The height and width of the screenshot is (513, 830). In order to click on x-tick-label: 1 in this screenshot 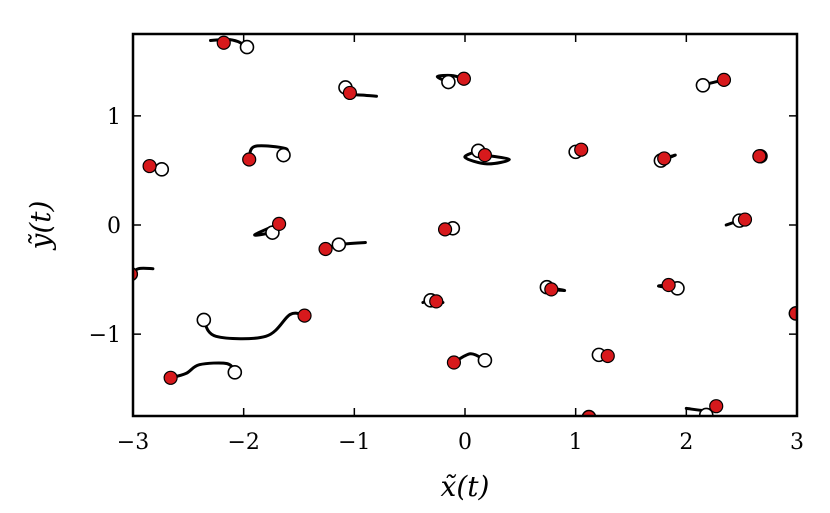, I will do `click(576, 442)`.